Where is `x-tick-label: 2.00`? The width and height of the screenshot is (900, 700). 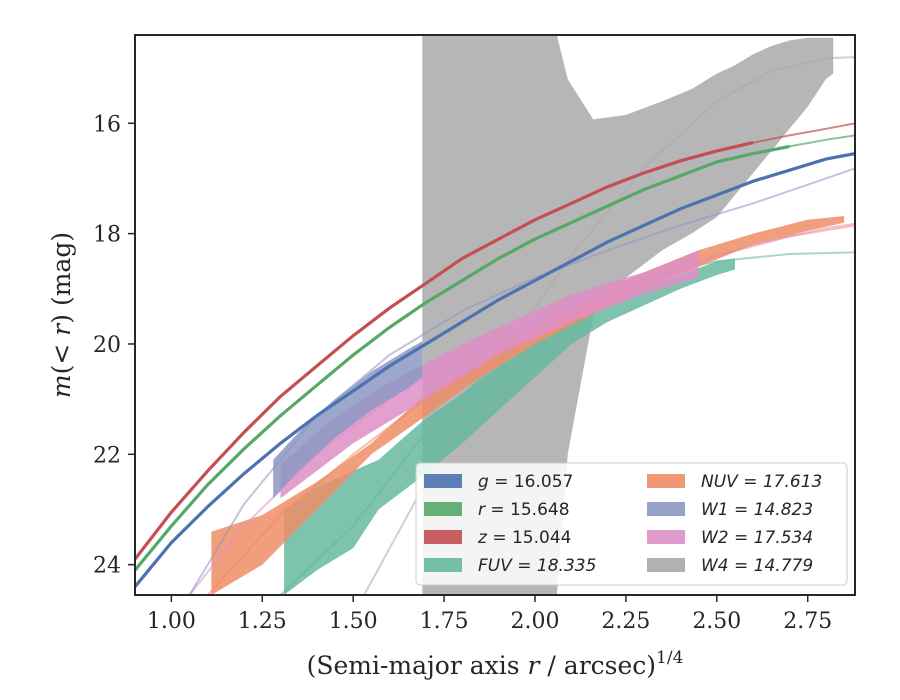 x-tick-label: 2.00 is located at coordinates (535, 621).